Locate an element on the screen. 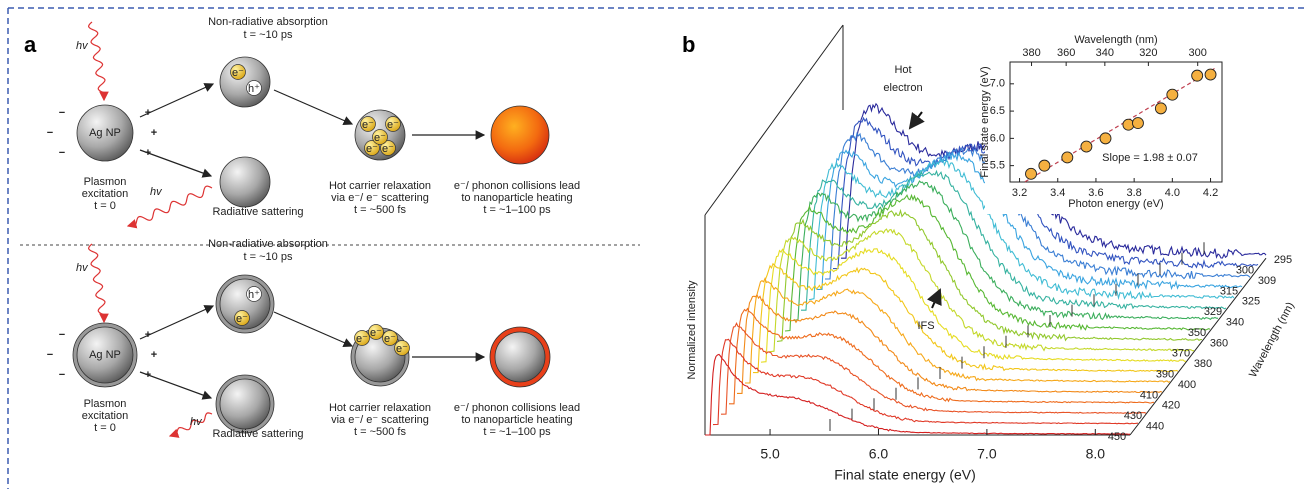 Image resolution: width=1304 pixels, height=489 pixels. x2-tick-label: 360 is located at coordinates (1066, 53).